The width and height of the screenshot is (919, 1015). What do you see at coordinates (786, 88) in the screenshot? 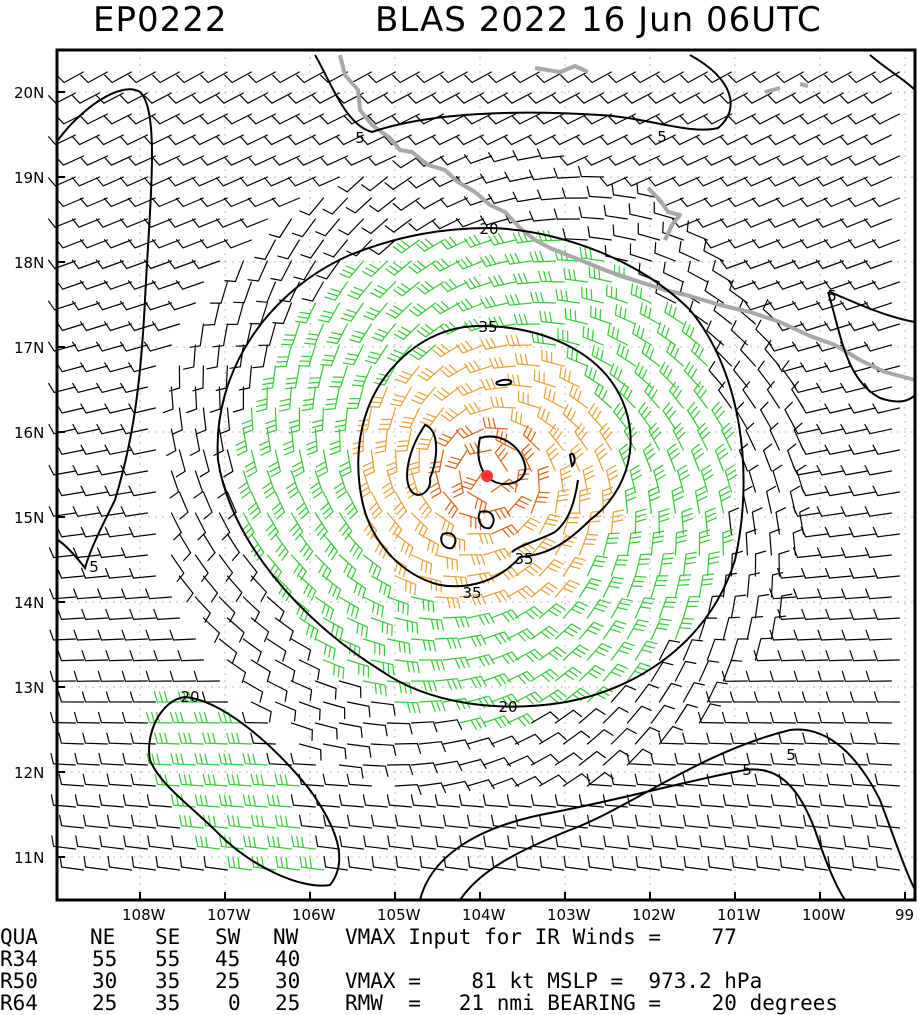
I see `islands` at bounding box center [786, 88].